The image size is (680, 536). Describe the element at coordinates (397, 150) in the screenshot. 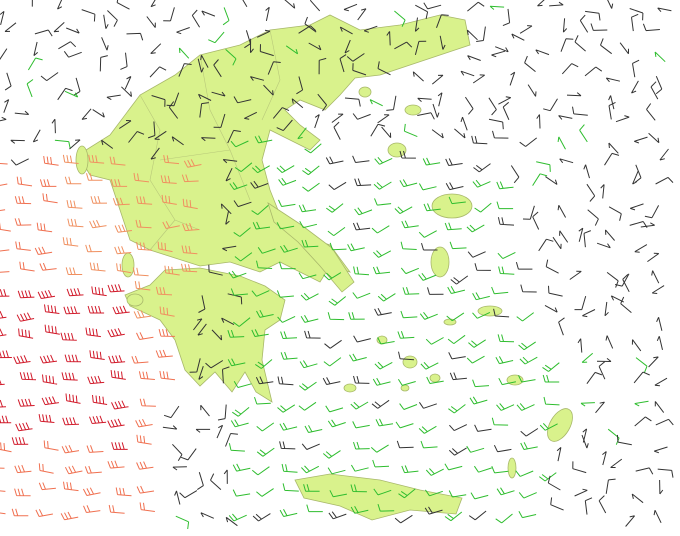

I see `lemnos` at that location.